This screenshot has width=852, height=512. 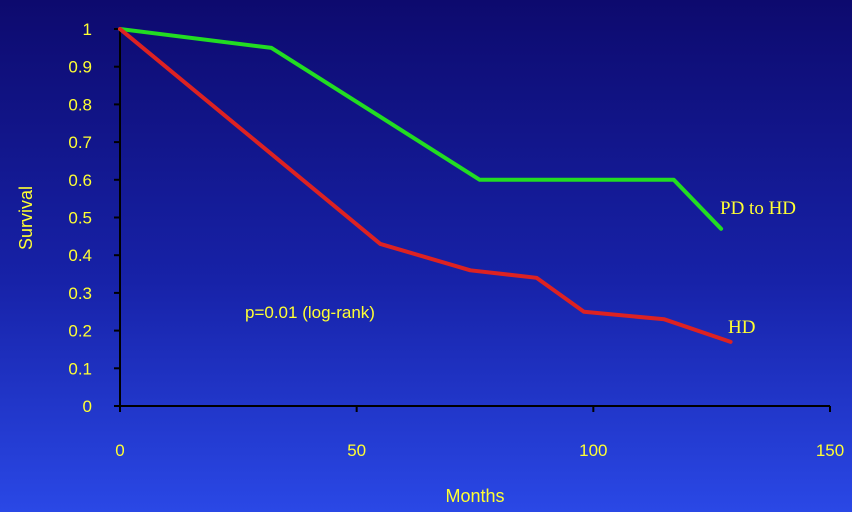 I want to click on y-tick-label: 1, so click(x=87, y=29).